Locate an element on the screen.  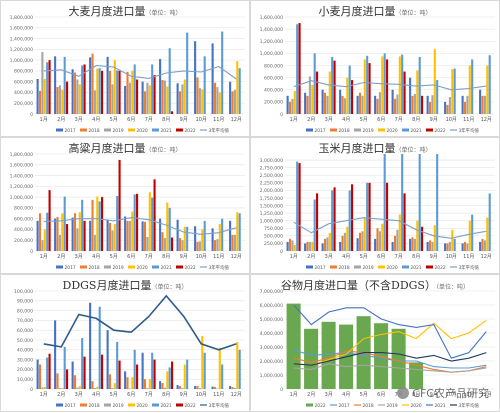
y-tick-label: 2,000,000 is located at coordinates (271, 191).